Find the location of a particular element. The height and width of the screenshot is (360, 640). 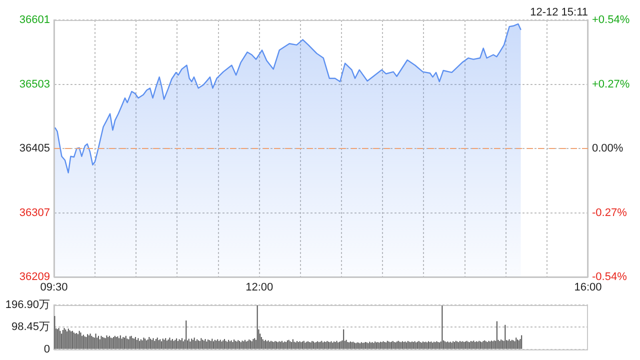

y-tick-label: 36503 is located at coordinates (34, 84).